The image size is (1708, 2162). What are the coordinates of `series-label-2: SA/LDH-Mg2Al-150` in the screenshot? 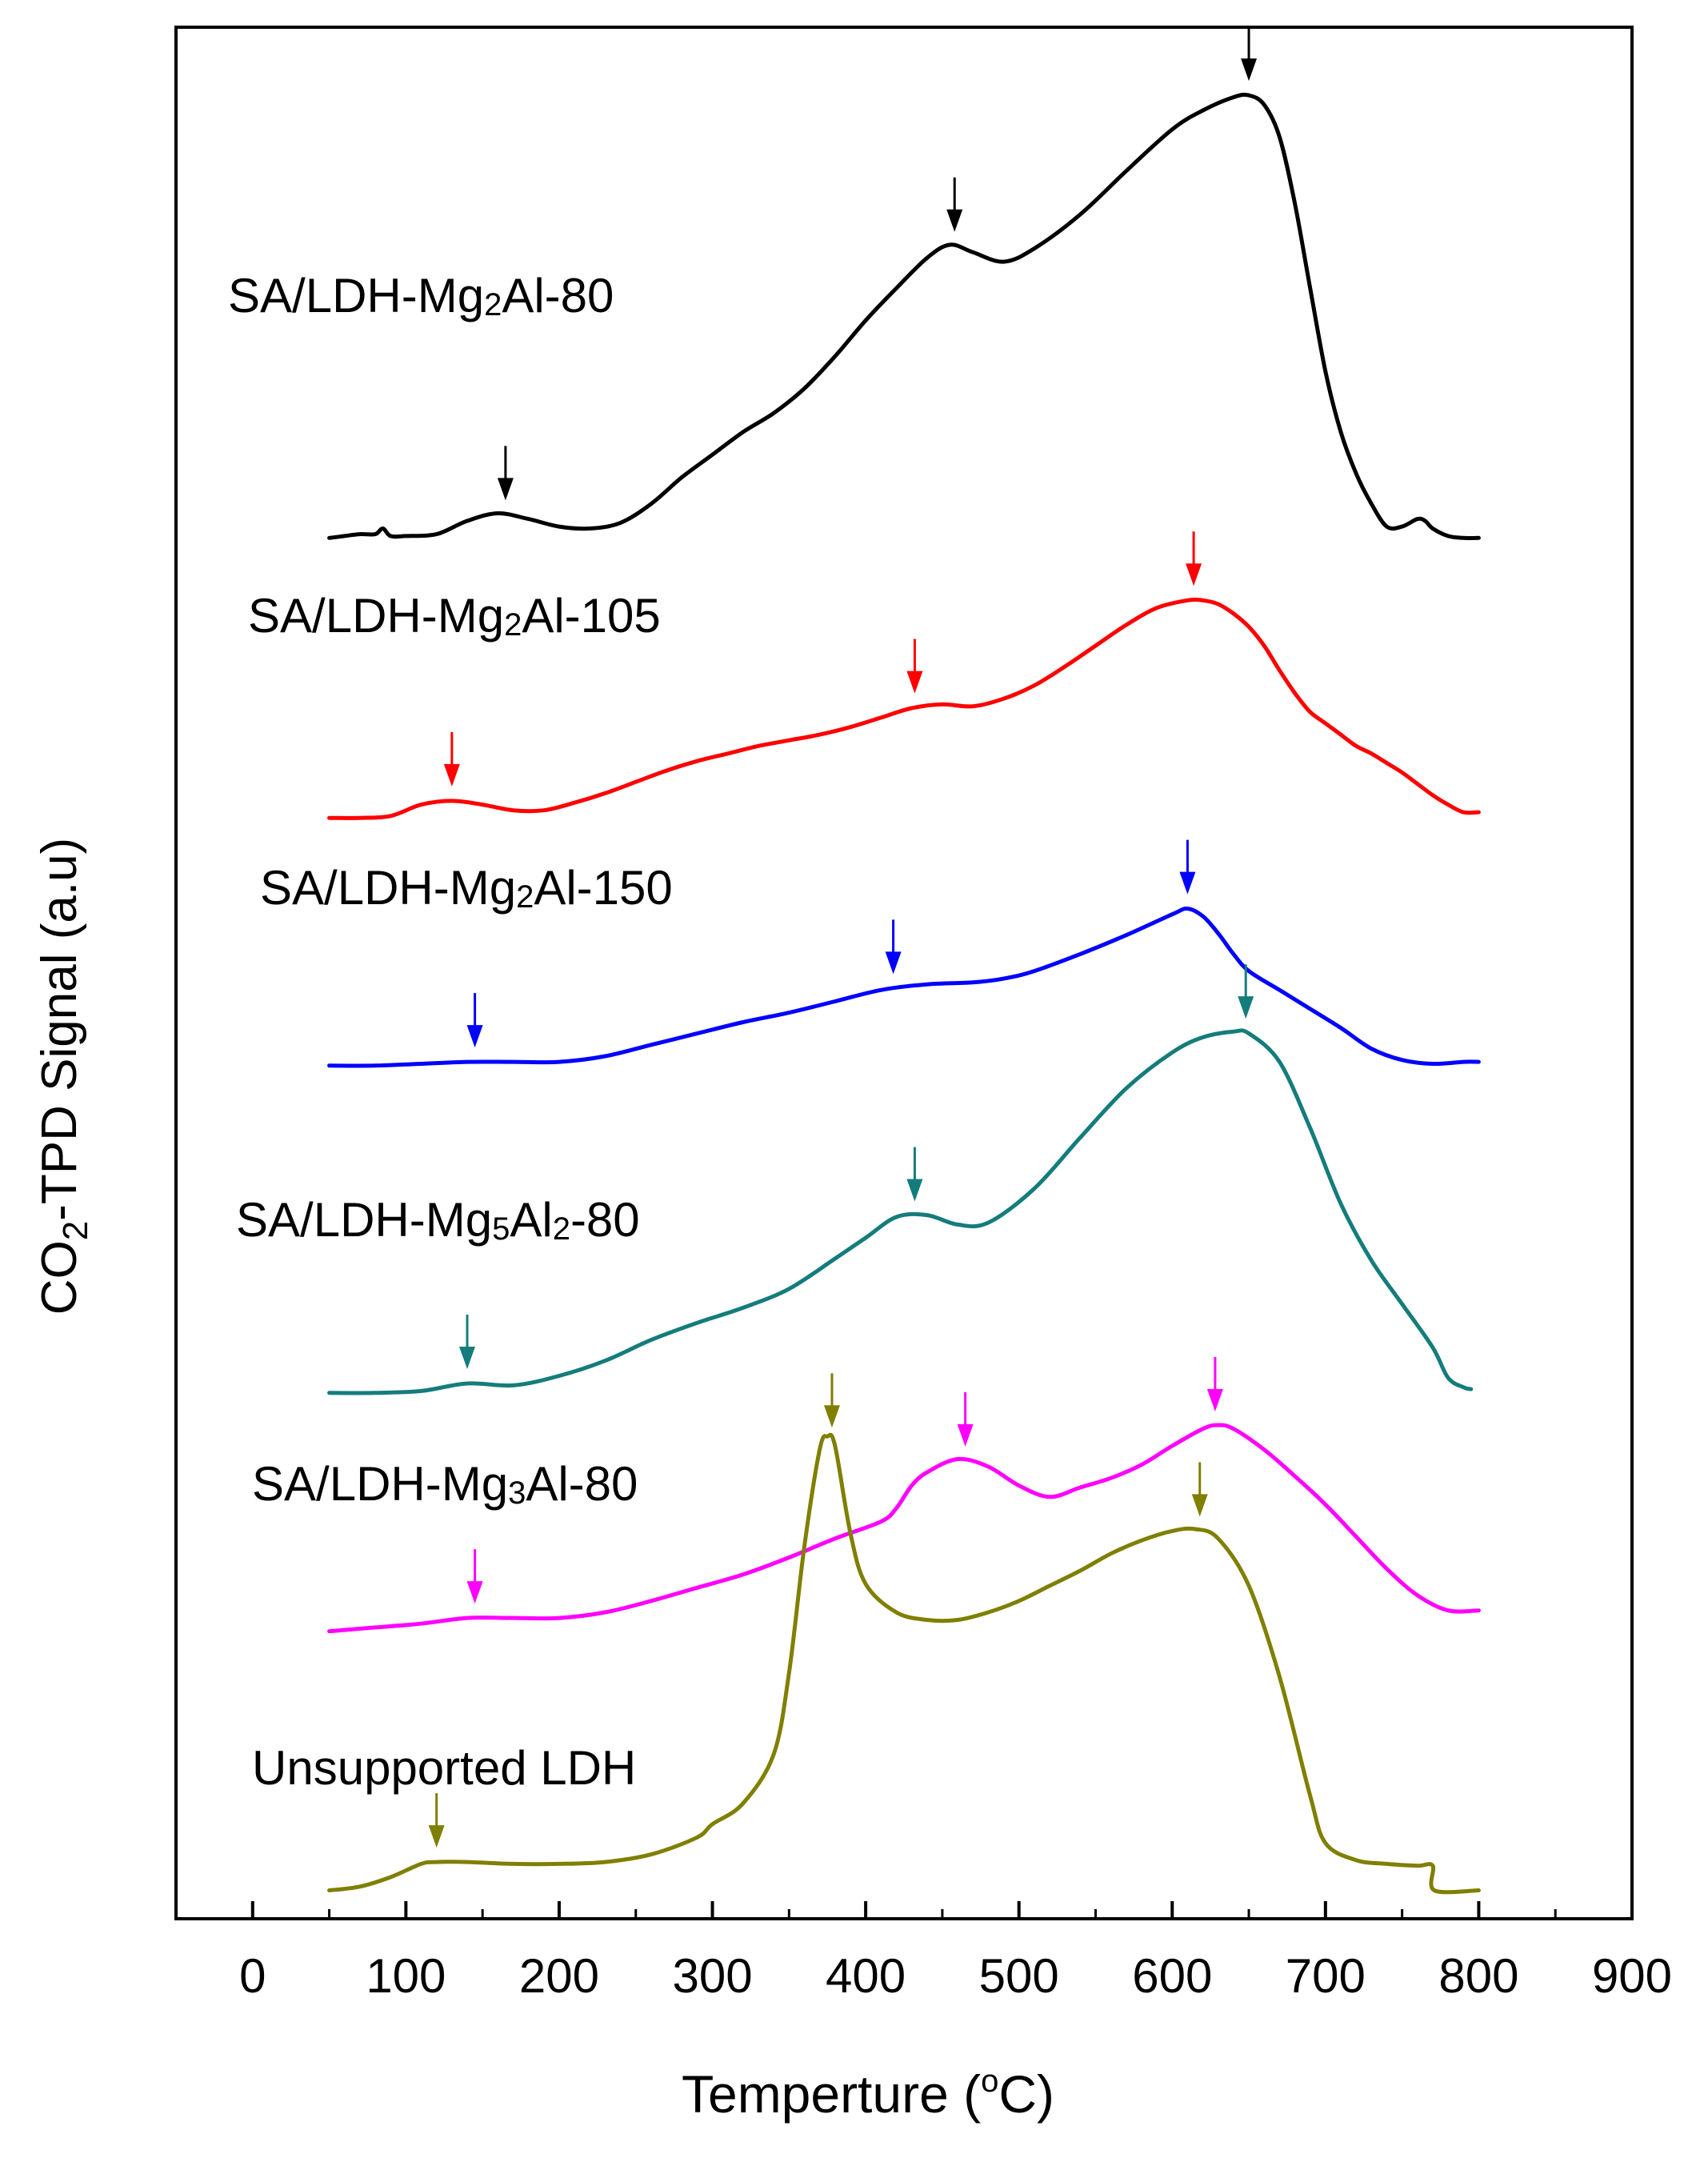 It's located at (466, 888).